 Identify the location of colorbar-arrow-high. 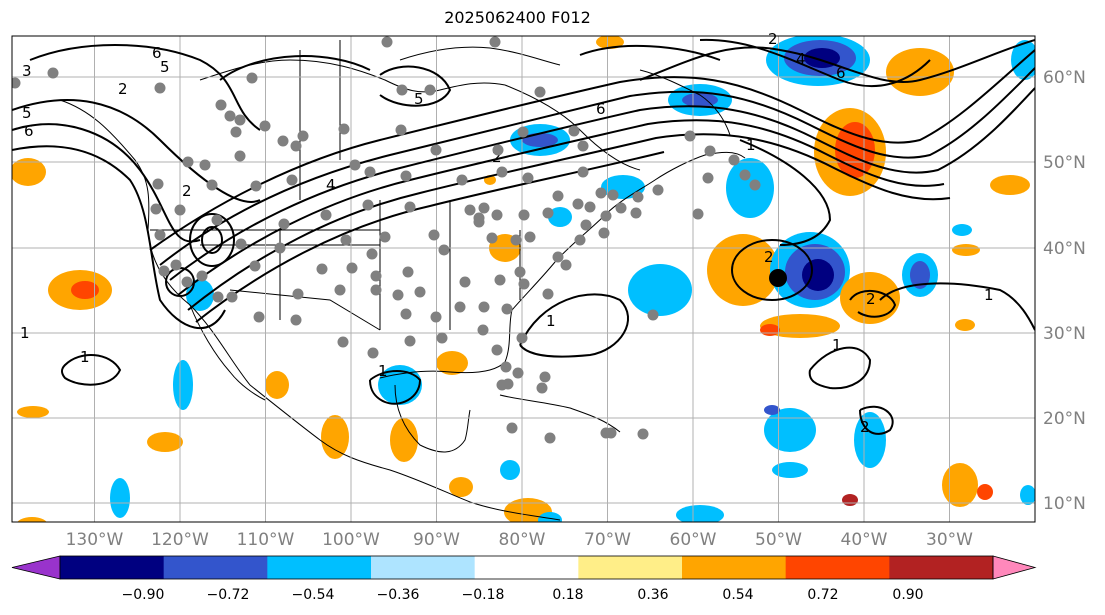
(1014, 567).